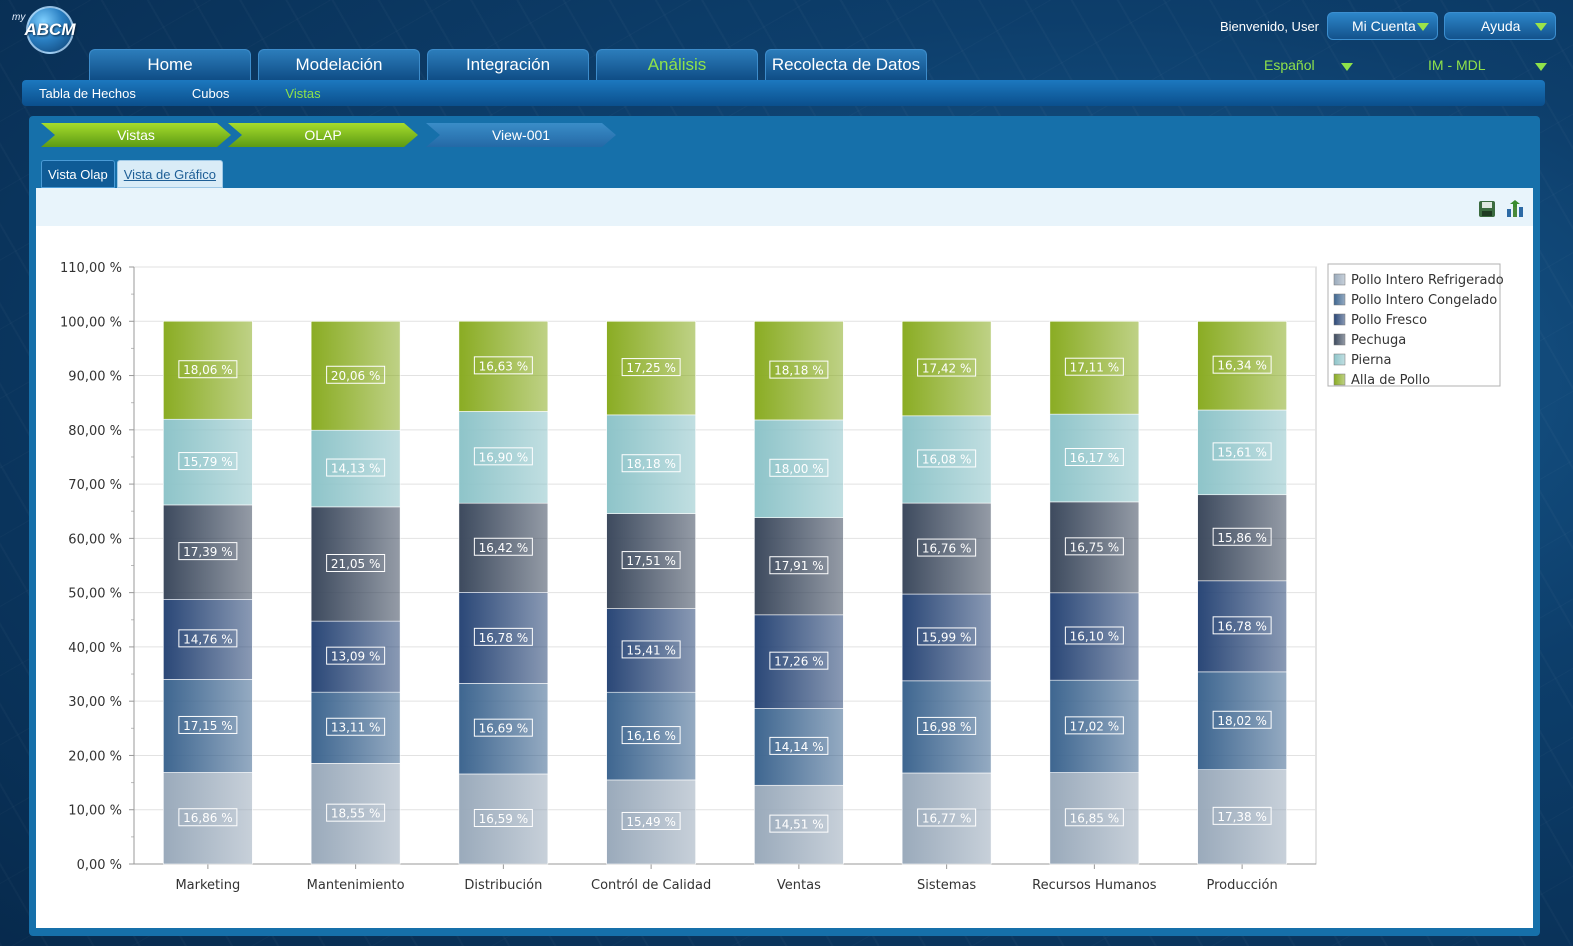 This screenshot has width=1573, height=946. I want to click on chart-export-icon, so click(1515, 209).